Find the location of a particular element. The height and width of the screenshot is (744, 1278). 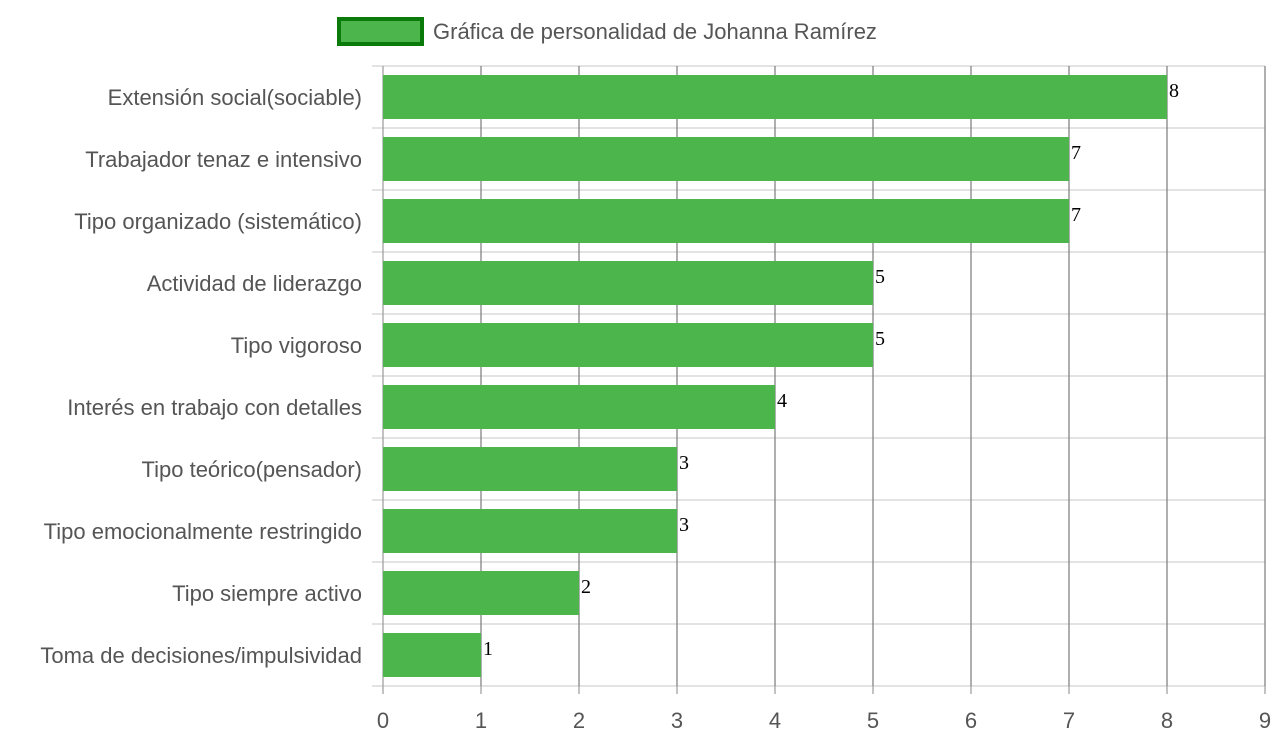

data-label: 2 is located at coordinates (586, 587).